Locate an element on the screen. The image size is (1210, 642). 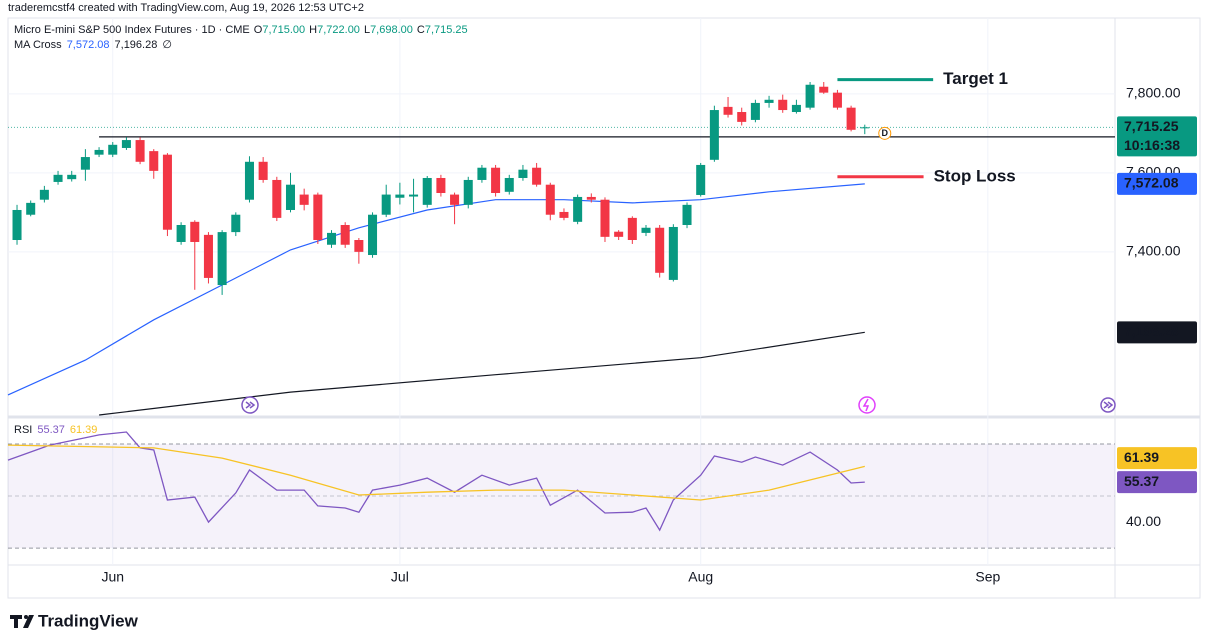
x-tick-label: Jul is located at coordinates (400, 577).